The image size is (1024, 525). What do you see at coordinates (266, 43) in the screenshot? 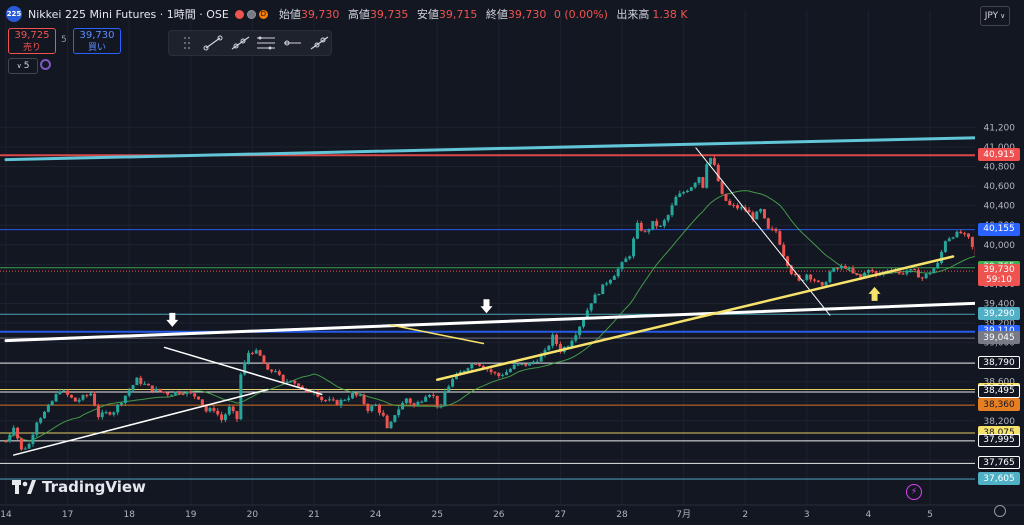
I see `parallel-channel-icon` at bounding box center [266, 43].